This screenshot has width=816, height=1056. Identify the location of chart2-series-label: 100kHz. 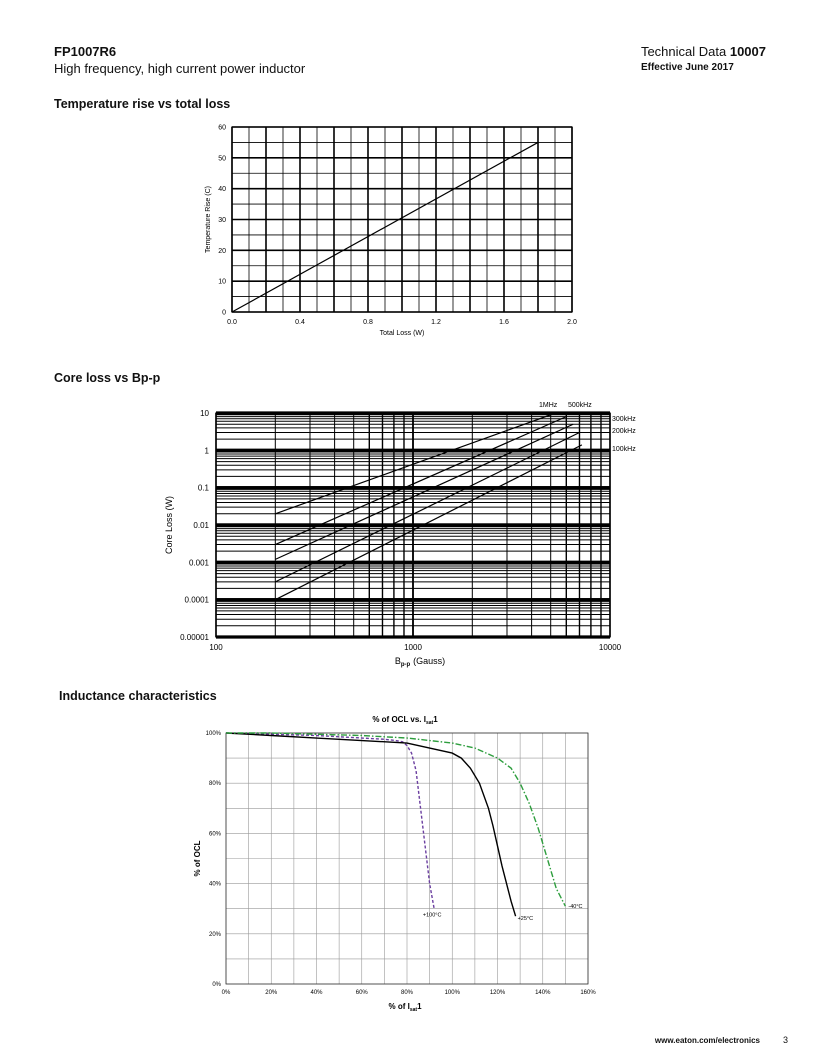
(624, 449).